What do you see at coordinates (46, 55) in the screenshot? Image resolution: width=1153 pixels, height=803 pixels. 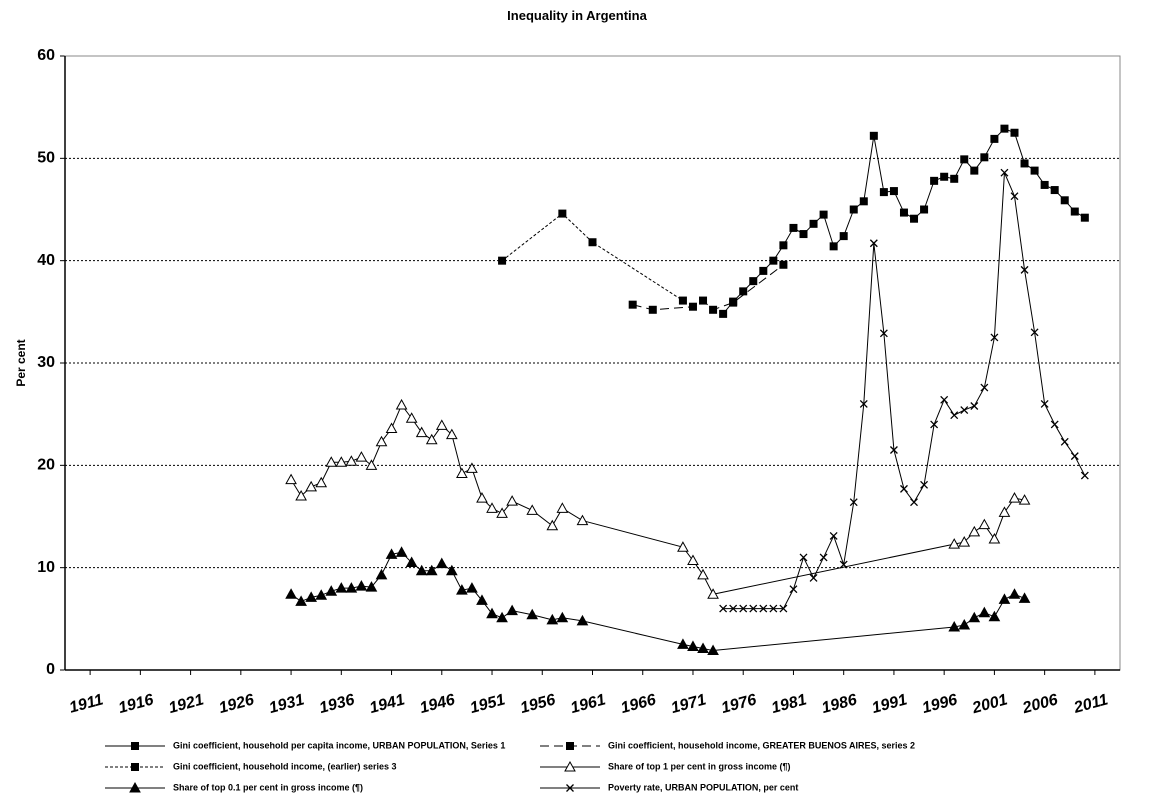 I see `y-tick-label: 60` at bounding box center [46, 55].